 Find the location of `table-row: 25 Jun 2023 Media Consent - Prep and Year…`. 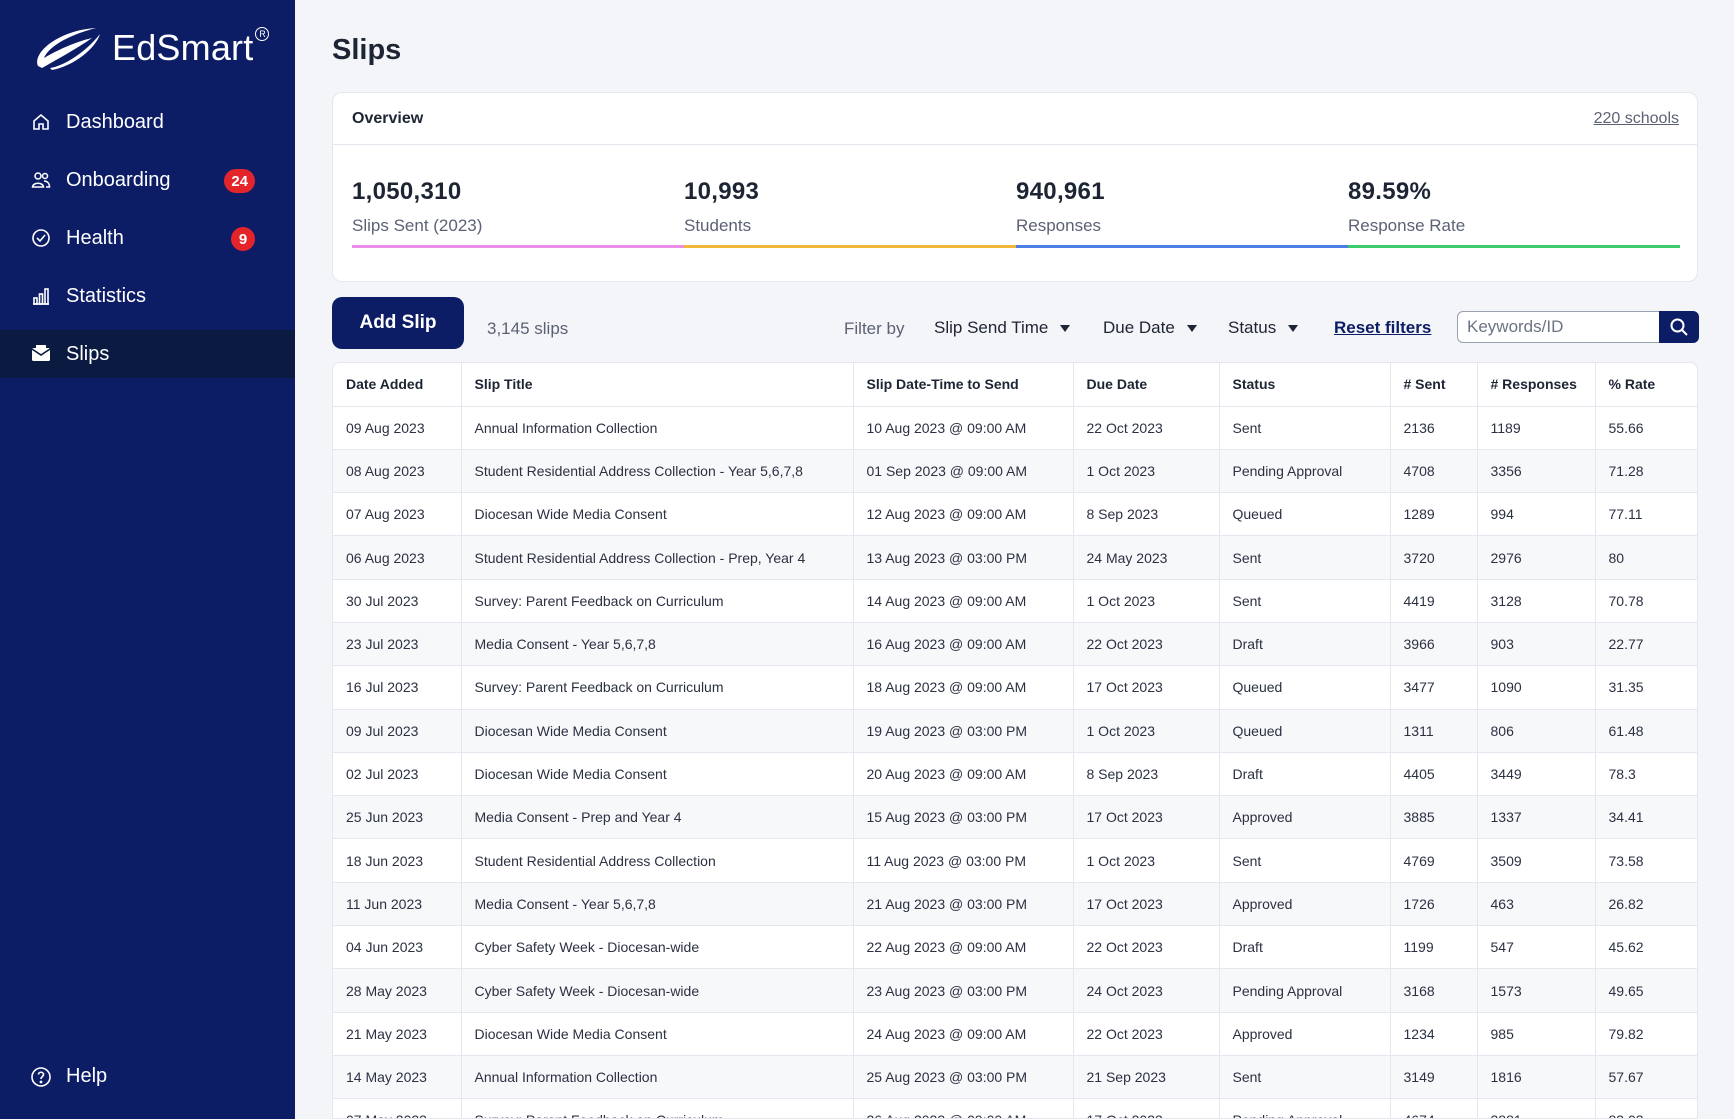

table-row: 25 Jun 2023 Media Consent - Prep and Year… is located at coordinates (1015, 817).